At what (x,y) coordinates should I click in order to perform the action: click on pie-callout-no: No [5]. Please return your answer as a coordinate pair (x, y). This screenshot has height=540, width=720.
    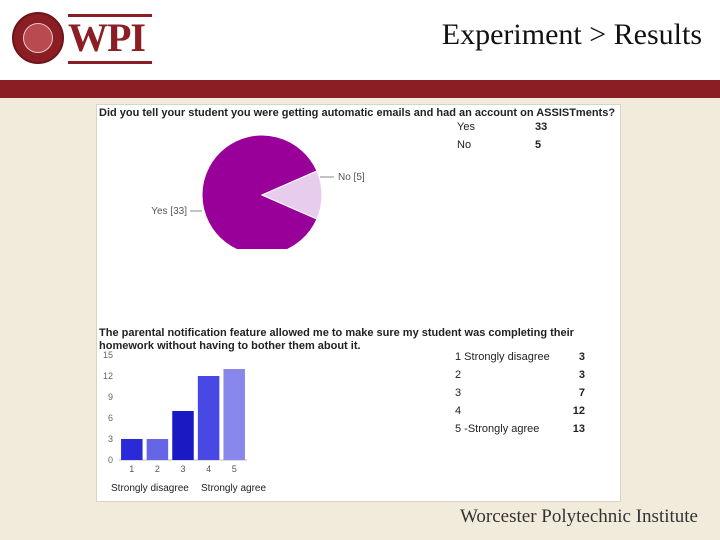
    Looking at the image, I should click on (351, 177).